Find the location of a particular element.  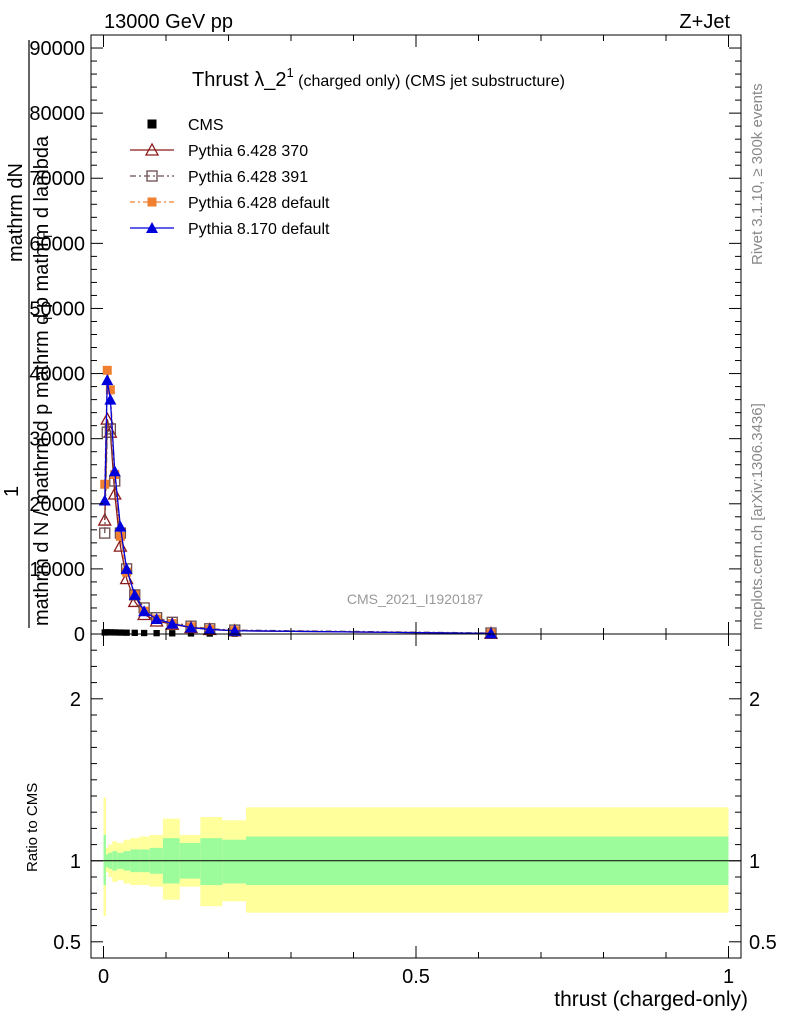

main-ytick-label: 60000 is located at coordinates (57, 244).